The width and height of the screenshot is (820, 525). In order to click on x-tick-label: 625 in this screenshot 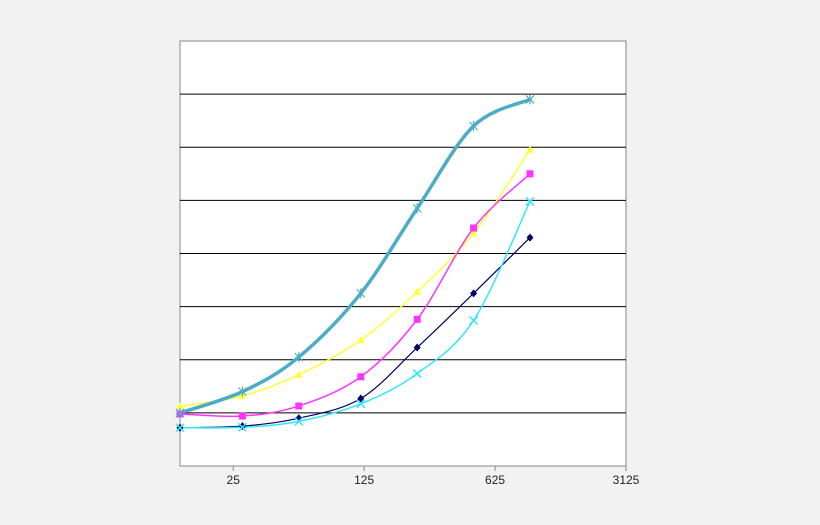, I will do `click(495, 480)`.